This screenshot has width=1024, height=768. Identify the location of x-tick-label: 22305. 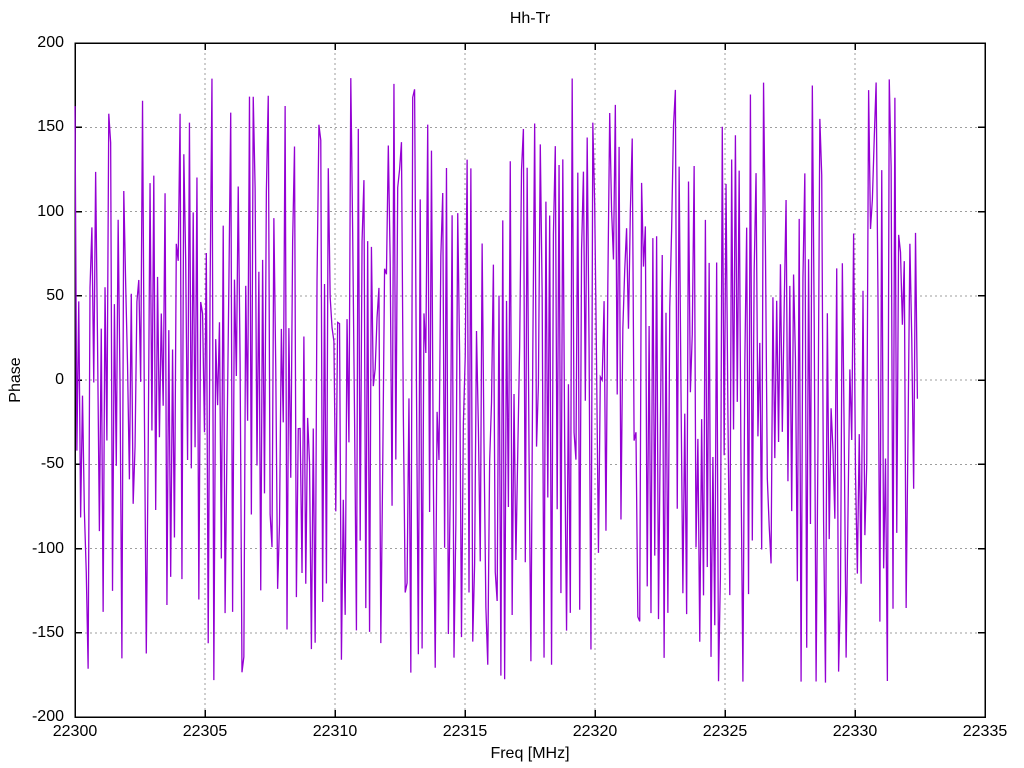
(205, 731).